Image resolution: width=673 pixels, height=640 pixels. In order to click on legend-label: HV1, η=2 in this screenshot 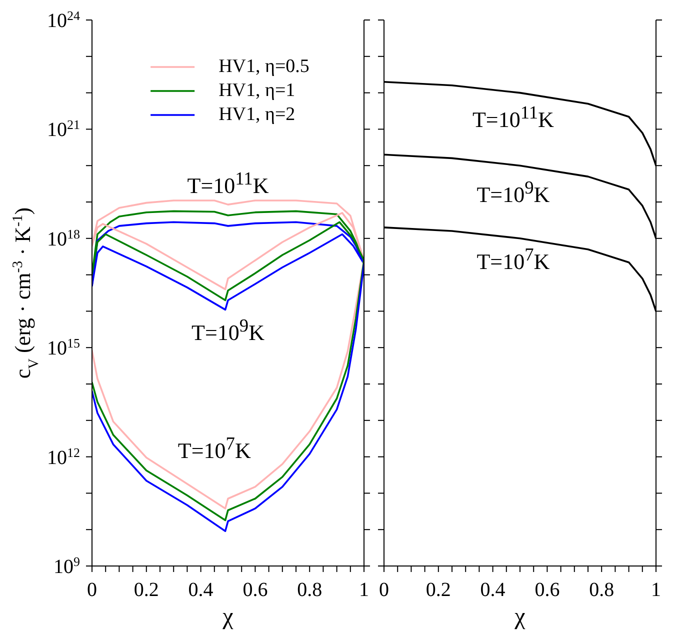, I will do `click(257, 115)`.